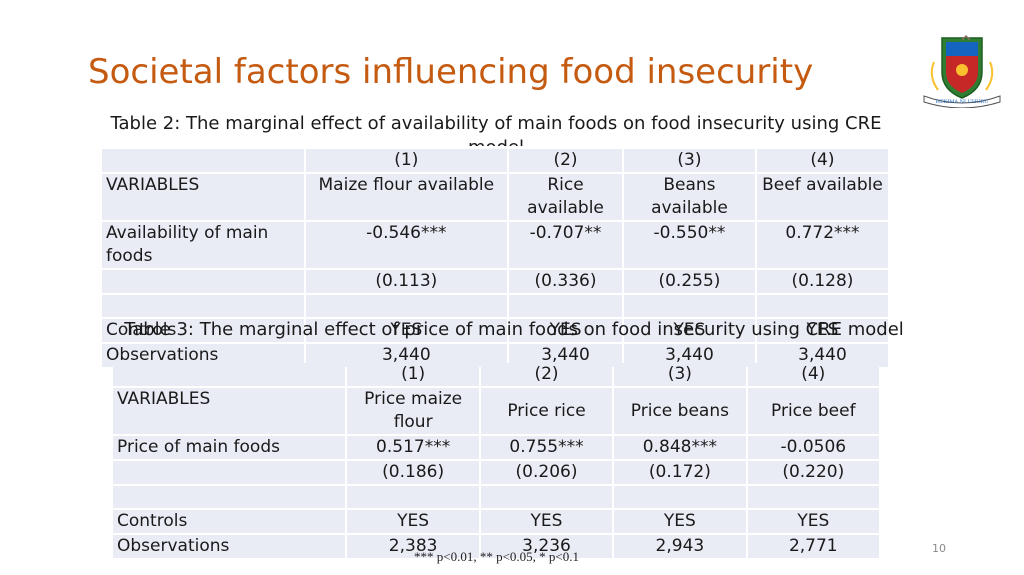 The width and height of the screenshot is (1024, 575). I want to click on value-cell: (0.113), so click(406, 281).